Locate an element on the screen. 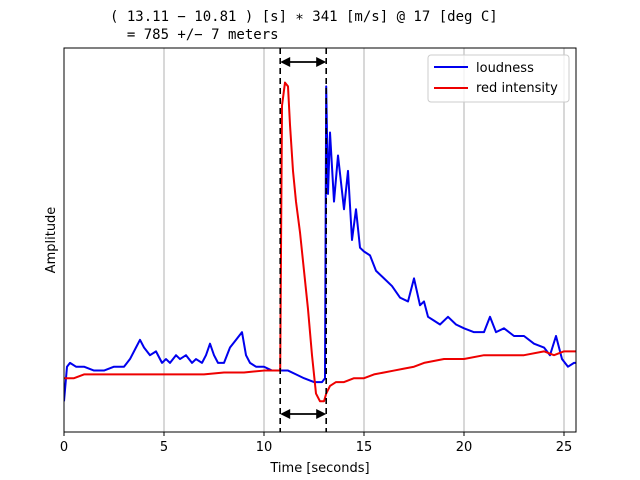 This screenshot has width=640, height=480. x-tick-label-4: 20 is located at coordinates (464, 447).